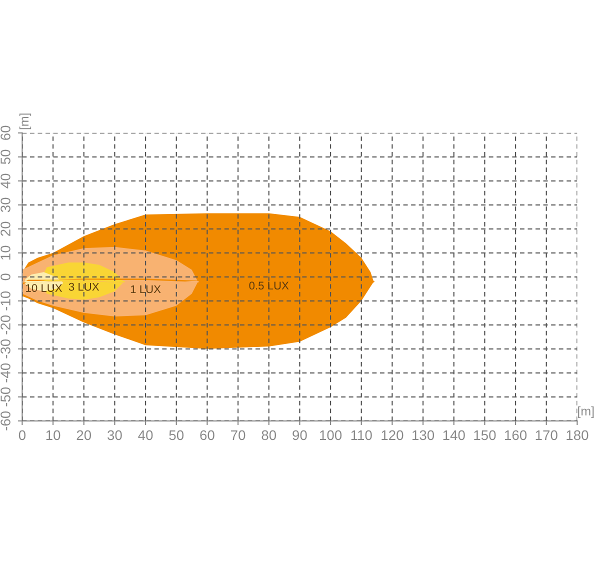  I want to click on x-tick-label: 30, so click(115, 435).